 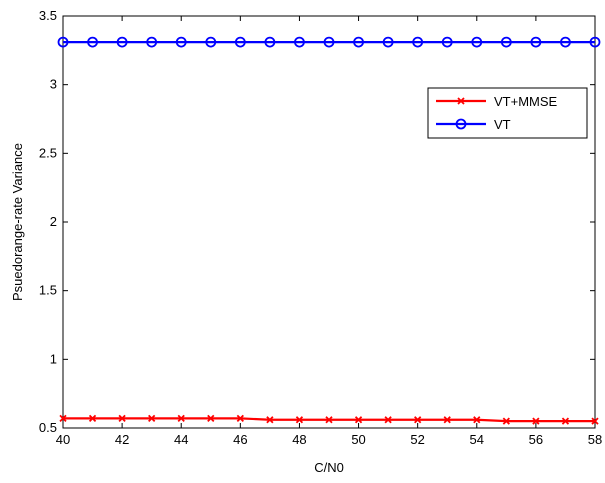 What do you see at coordinates (329, 467) in the screenshot?
I see `x-axis-label: C/N0` at bounding box center [329, 467].